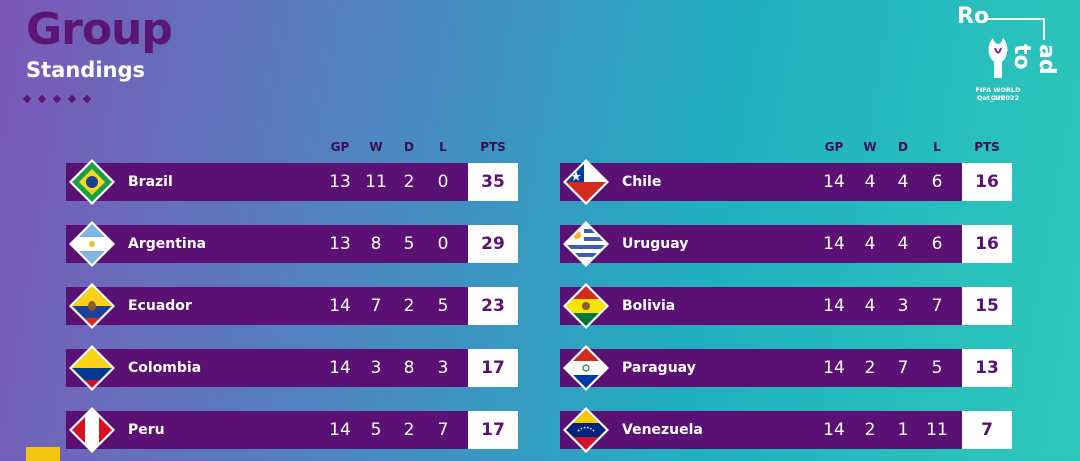  What do you see at coordinates (998, 58) in the screenshot?
I see `world-cup-emblem-icon` at bounding box center [998, 58].